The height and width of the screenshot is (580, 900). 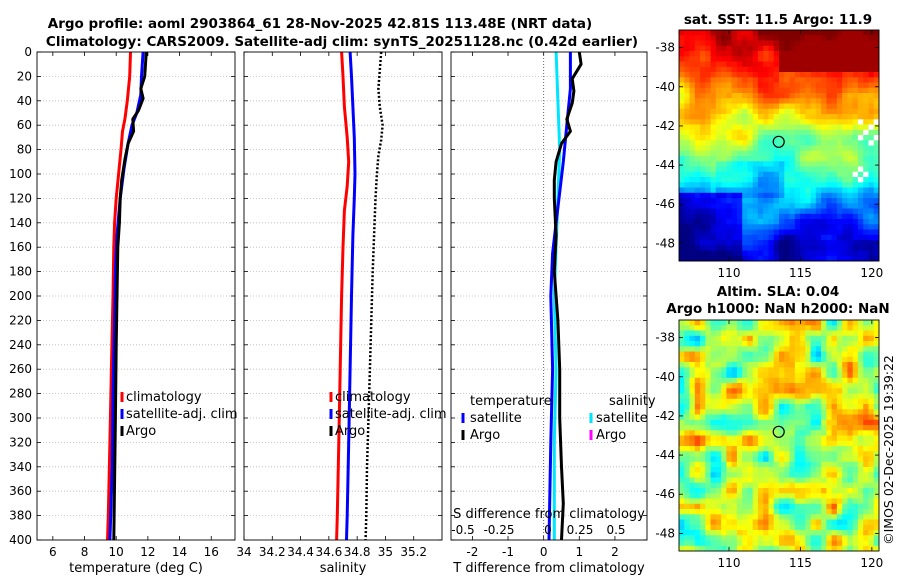 I want to click on series-line-climatology, so click(x=343, y=296).